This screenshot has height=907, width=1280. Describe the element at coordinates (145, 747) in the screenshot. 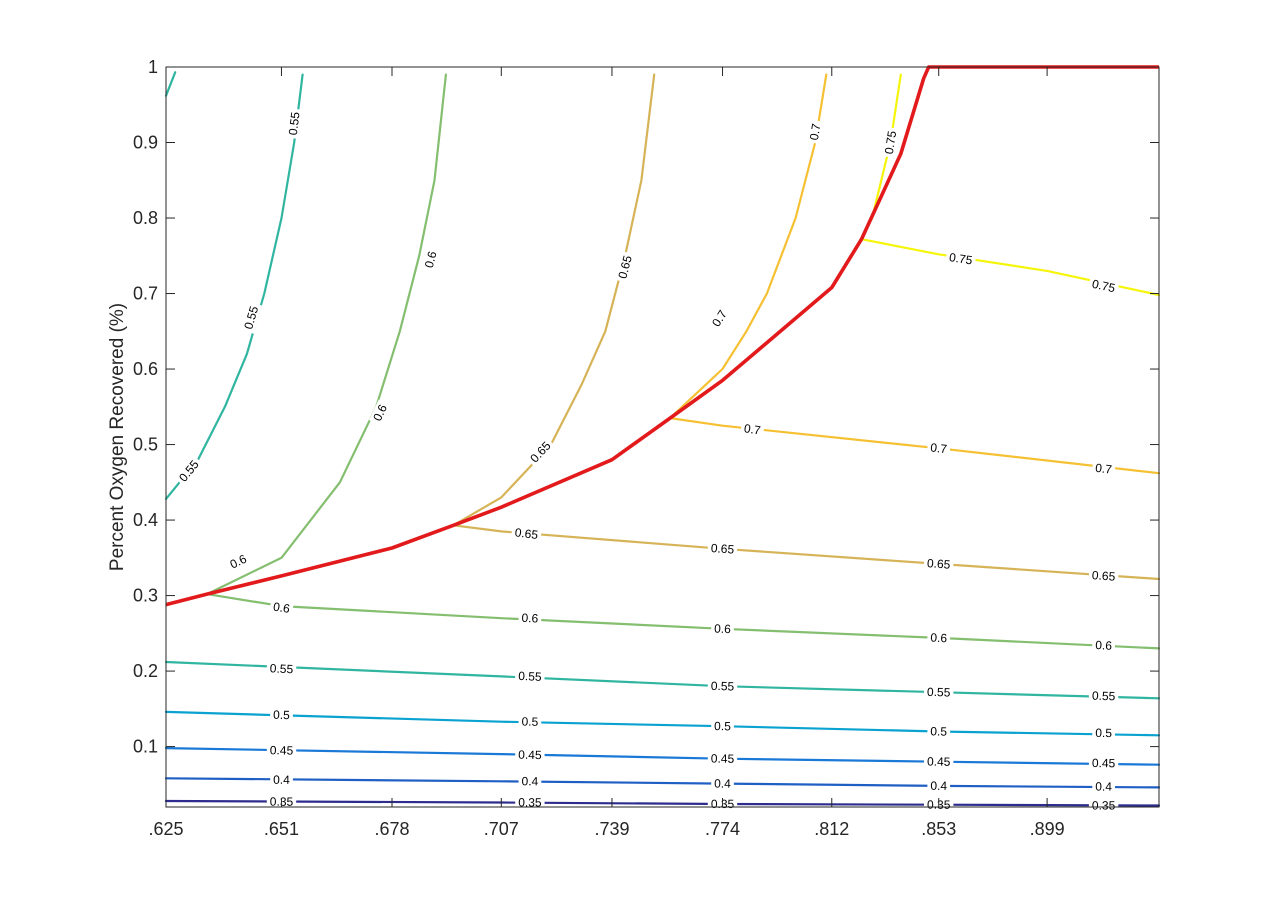

I see `y-tick-label: 0.1` at that location.